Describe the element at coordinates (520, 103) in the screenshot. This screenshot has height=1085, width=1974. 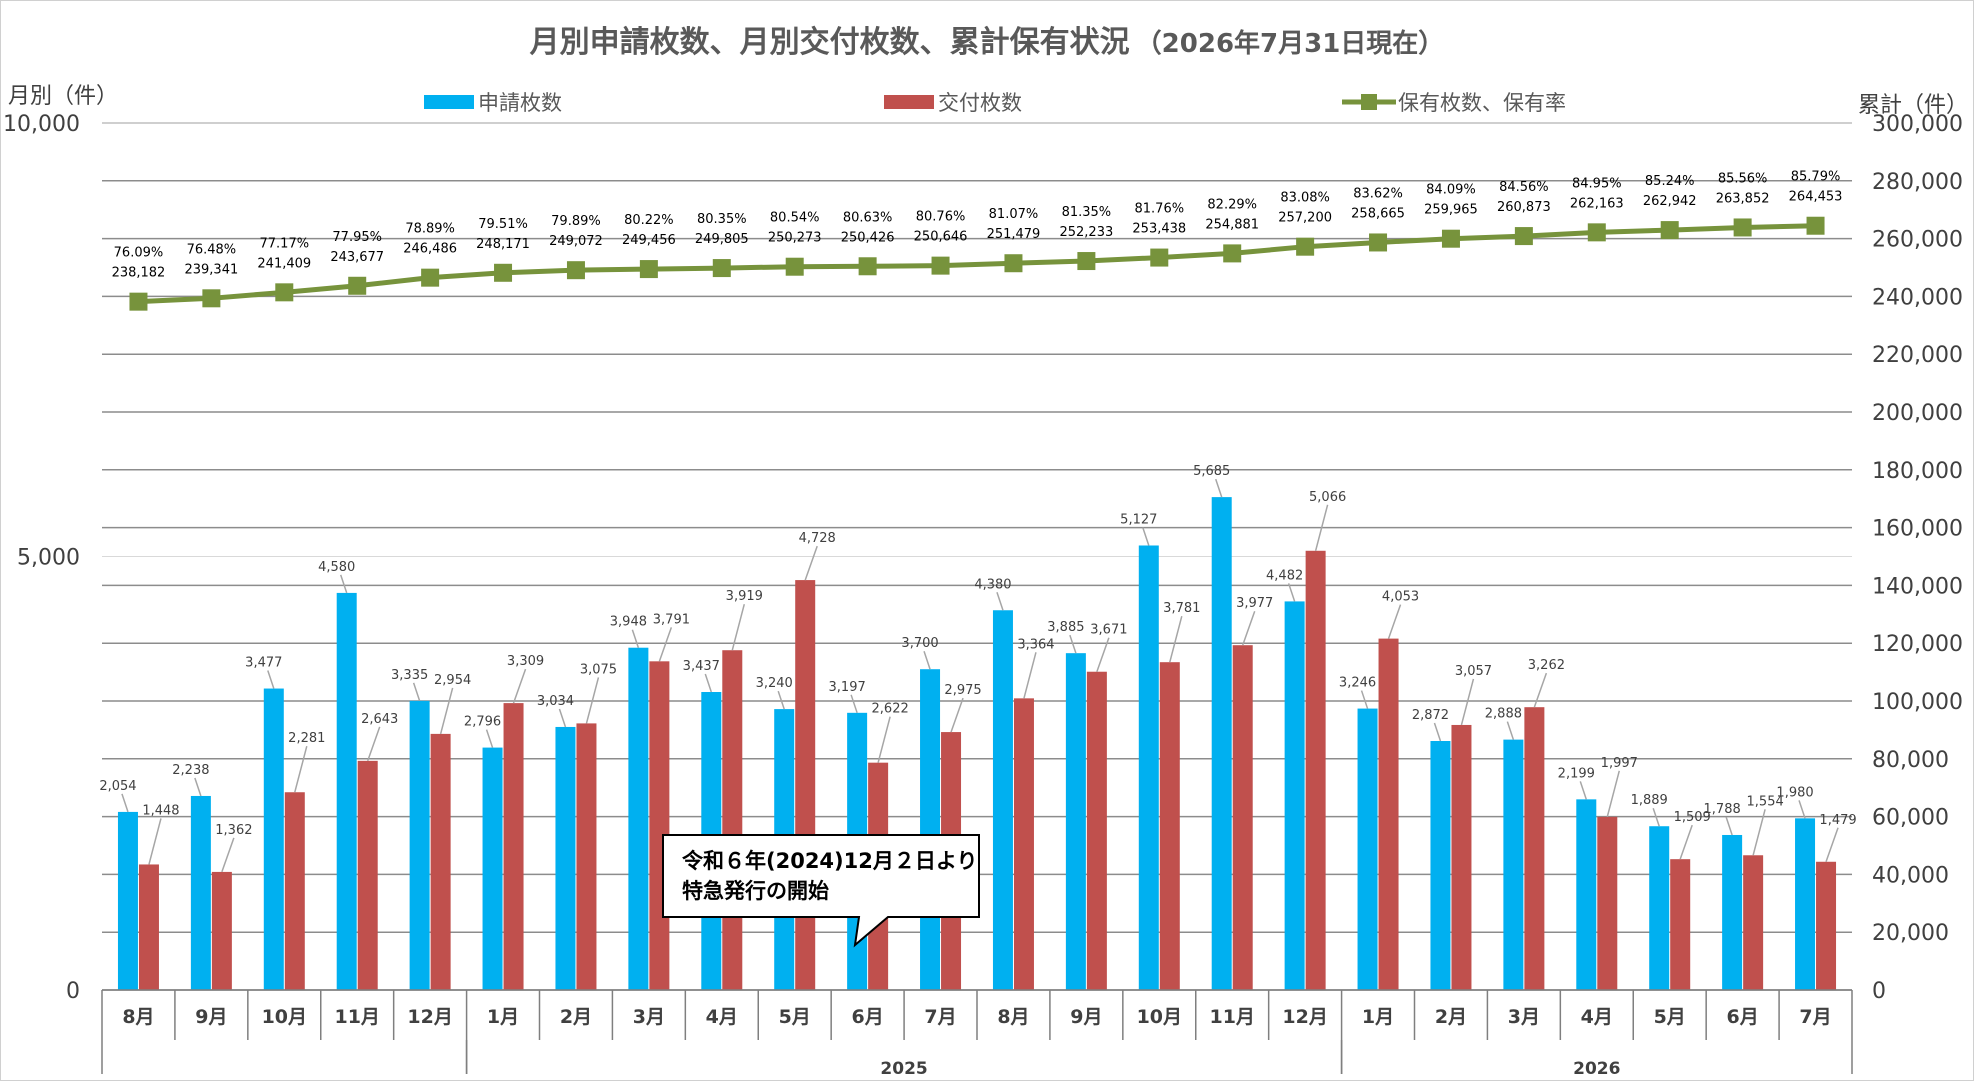
I see `legend-label-application: 申請枚数` at that location.